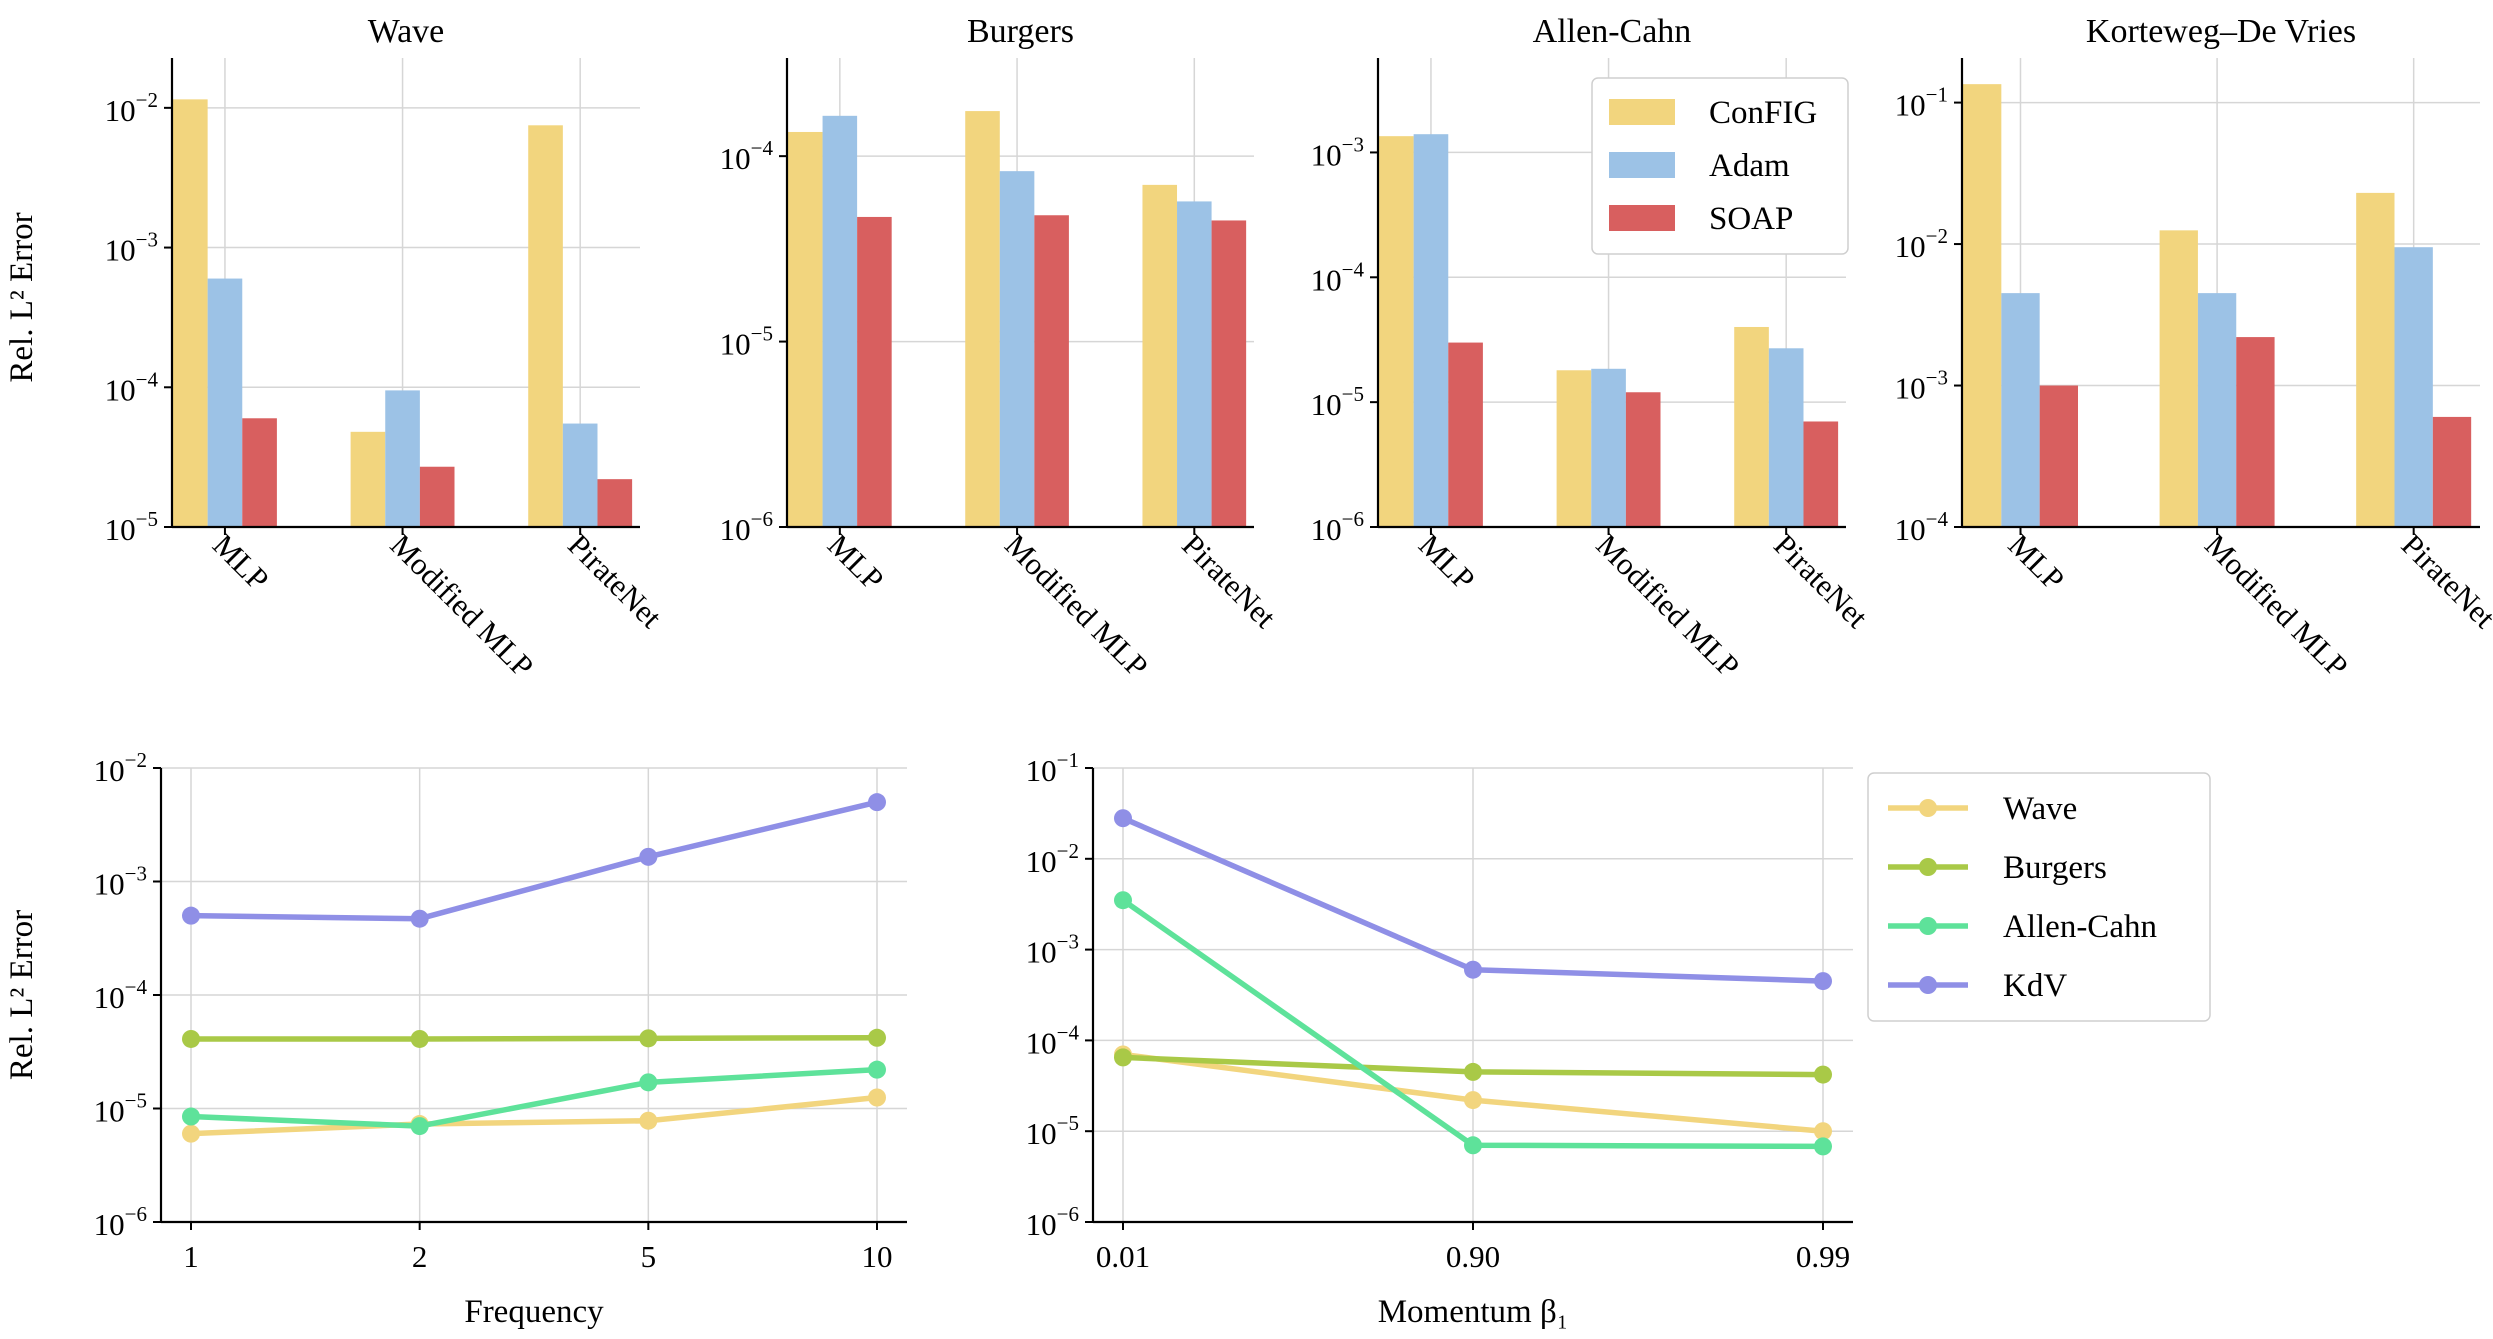 The image size is (2493, 1339). What do you see at coordinates (649, 1256) in the screenshot?
I see `x-tick-label: 5` at bounding box center [649, 1256].